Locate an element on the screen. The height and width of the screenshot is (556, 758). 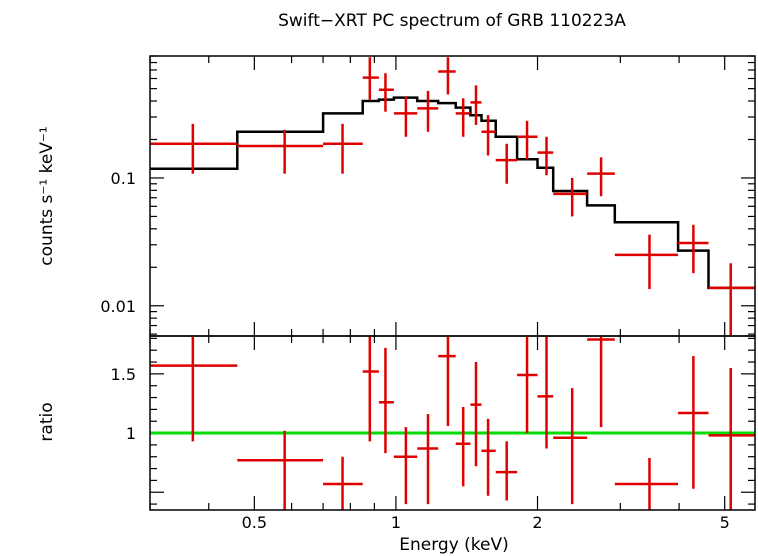
chart-title: Swift−XRT PC spectrum of GRB 110223A is located at coordinates (452, 21).